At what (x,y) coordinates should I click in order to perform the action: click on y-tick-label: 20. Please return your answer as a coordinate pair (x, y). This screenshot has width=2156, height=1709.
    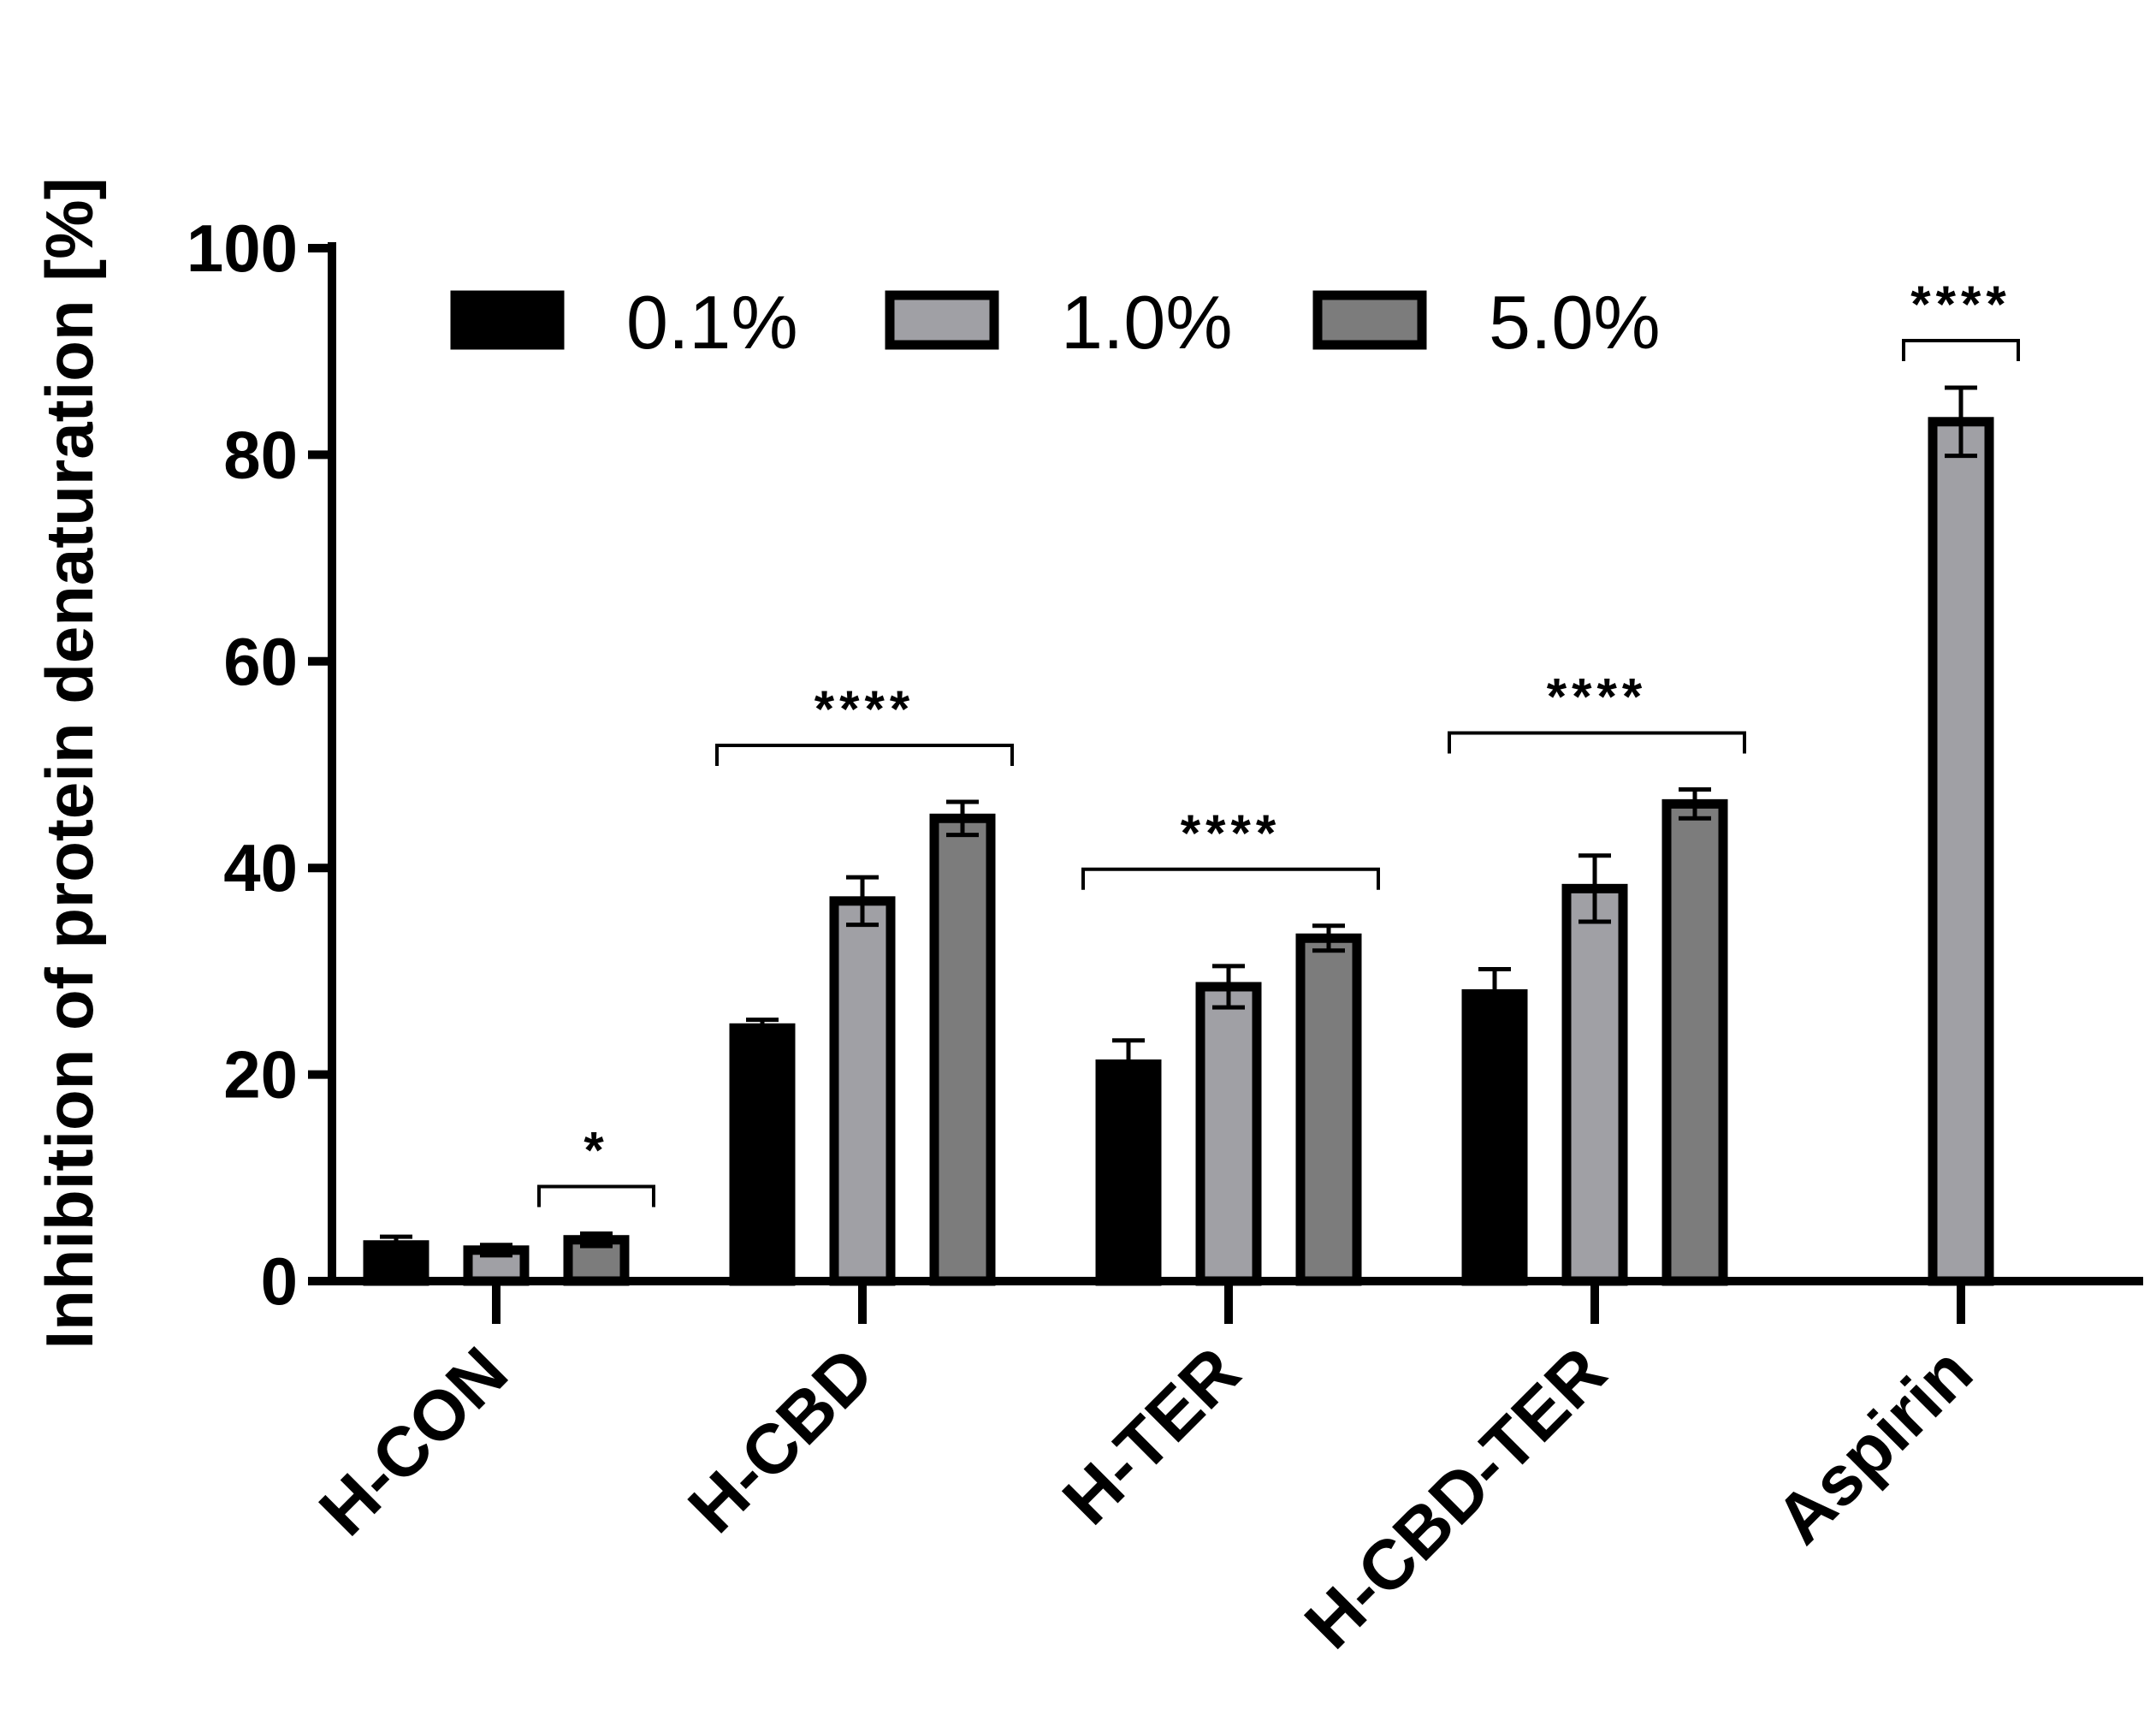
    Looking at the image, I should click on (260, 1075).